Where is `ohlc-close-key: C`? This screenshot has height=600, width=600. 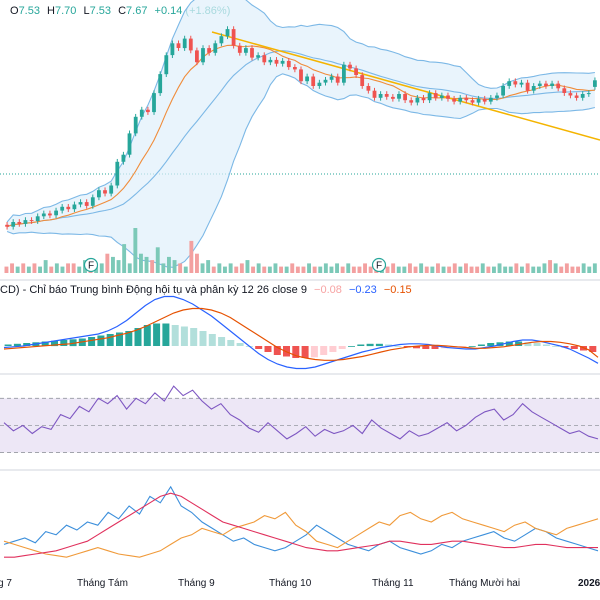 ohlc-close-key: C is located at coordinates (122, 11).